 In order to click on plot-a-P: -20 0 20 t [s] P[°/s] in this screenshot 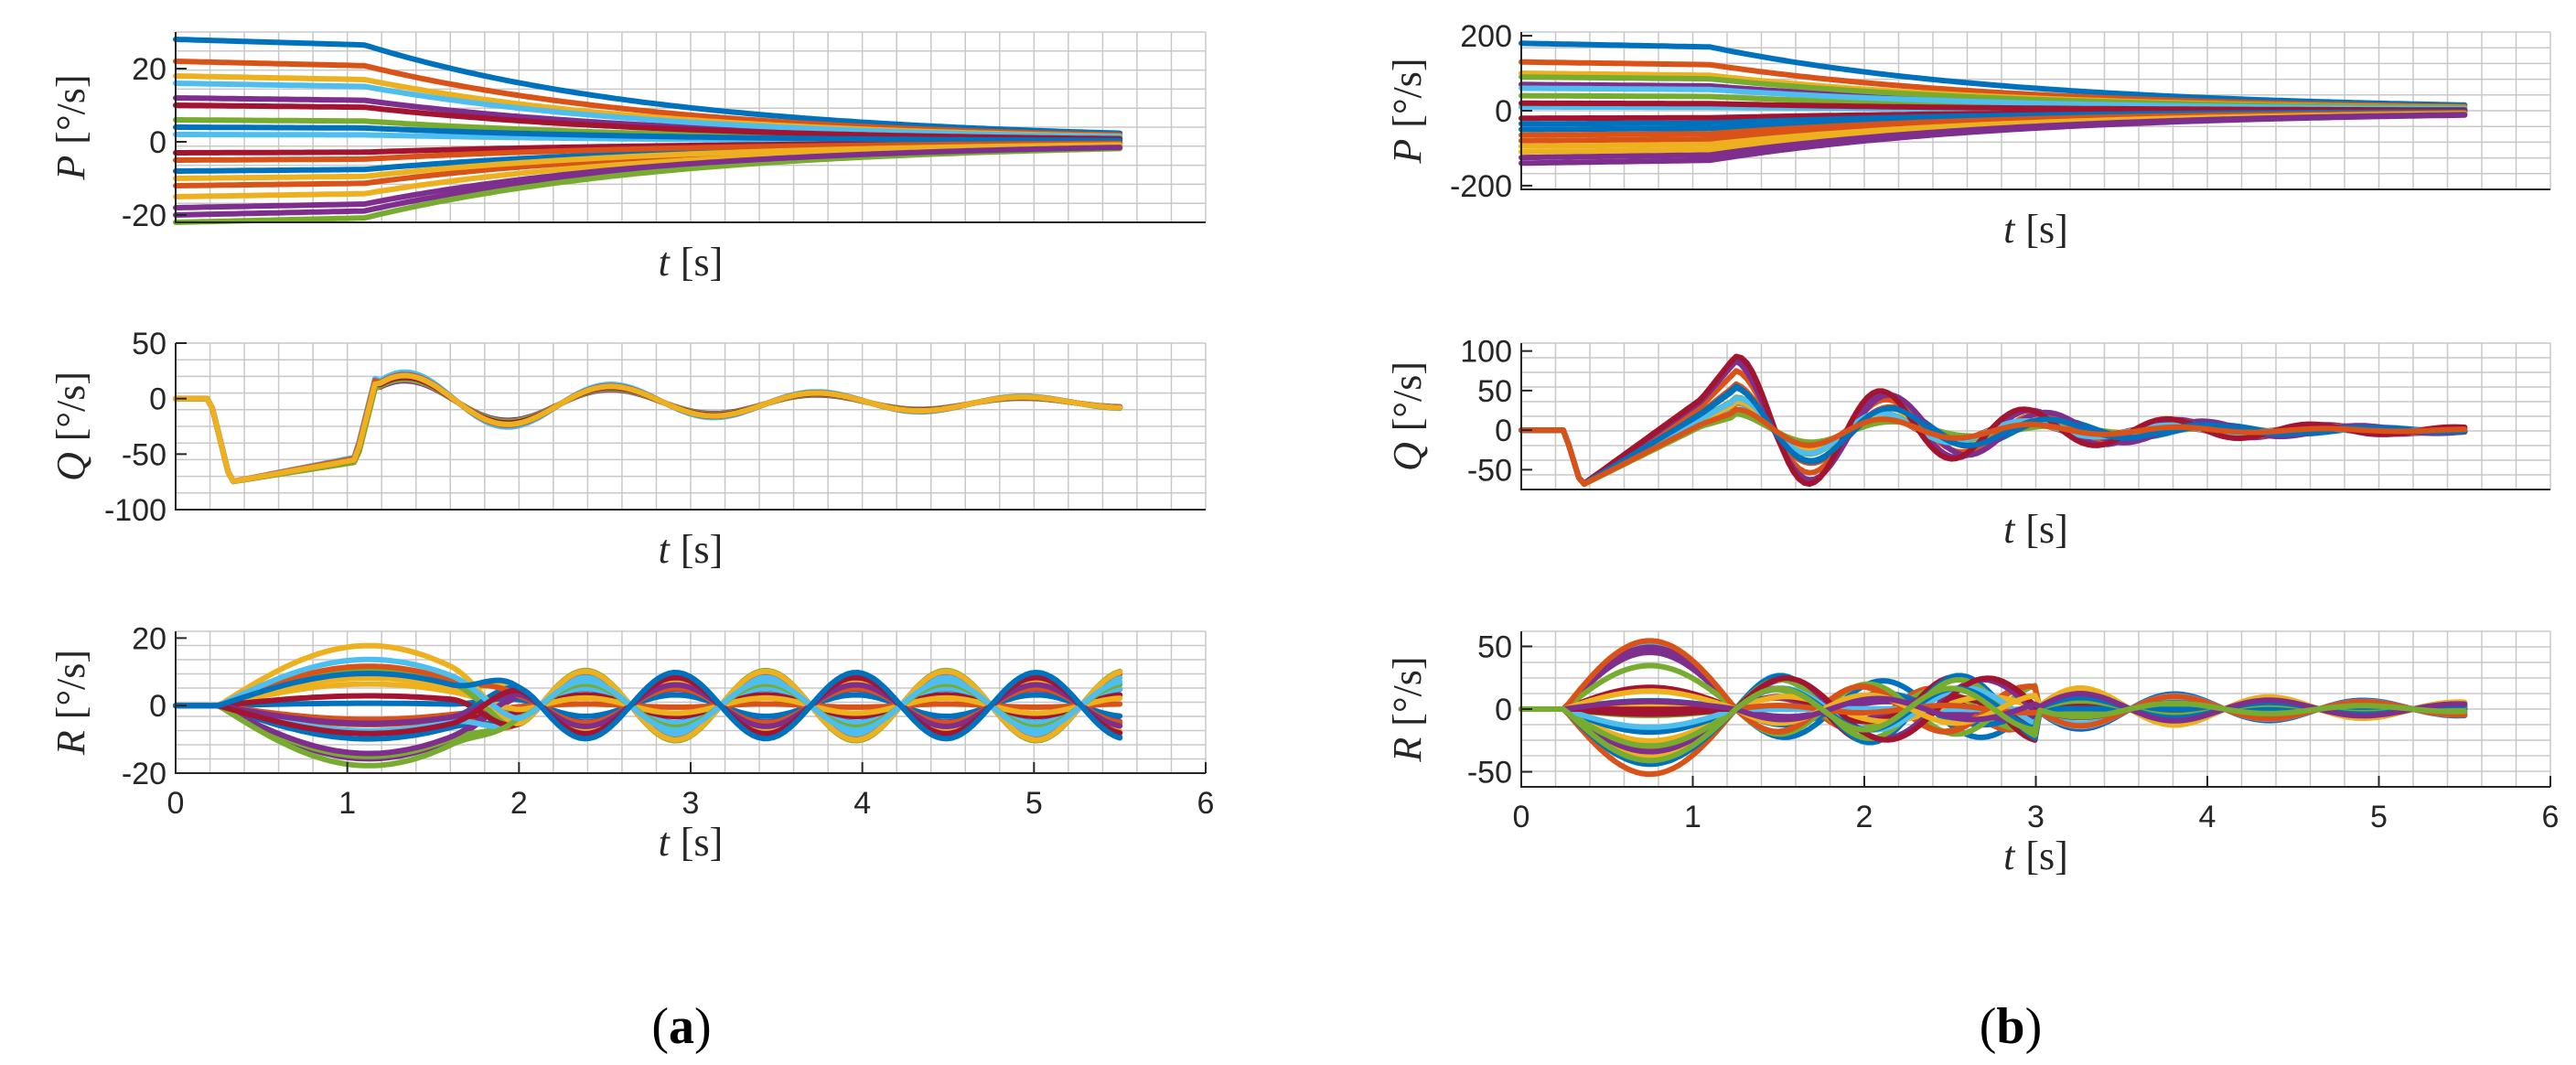, I will do `click(627, 158)`.